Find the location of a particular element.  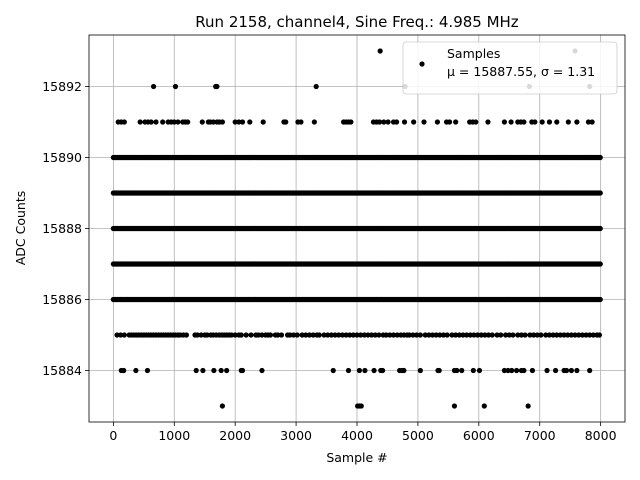

x-tick-label: 6000 is located at coordinates (479, 435).